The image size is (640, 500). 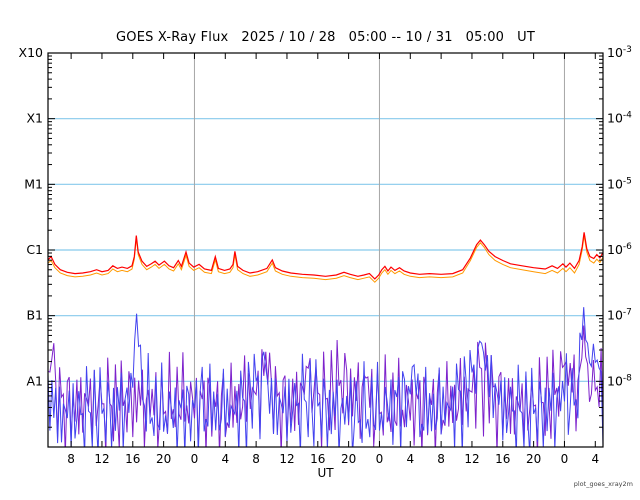 What do you see at coordinates (34, 118) in the screenshot?
I see `y-left-label: X1` at bounding box center [34, 118].